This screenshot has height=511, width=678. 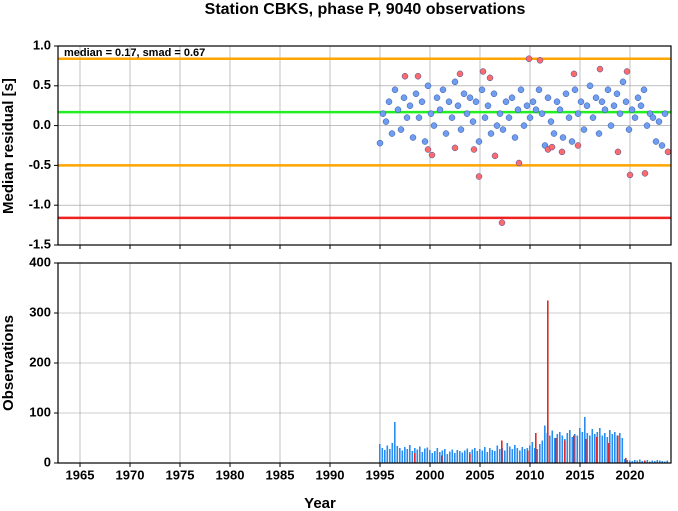 What do you see at coordinates (580, 474) in the screenshot?
I see `x-tick-label: 2015` at bounding box center [580, 474].